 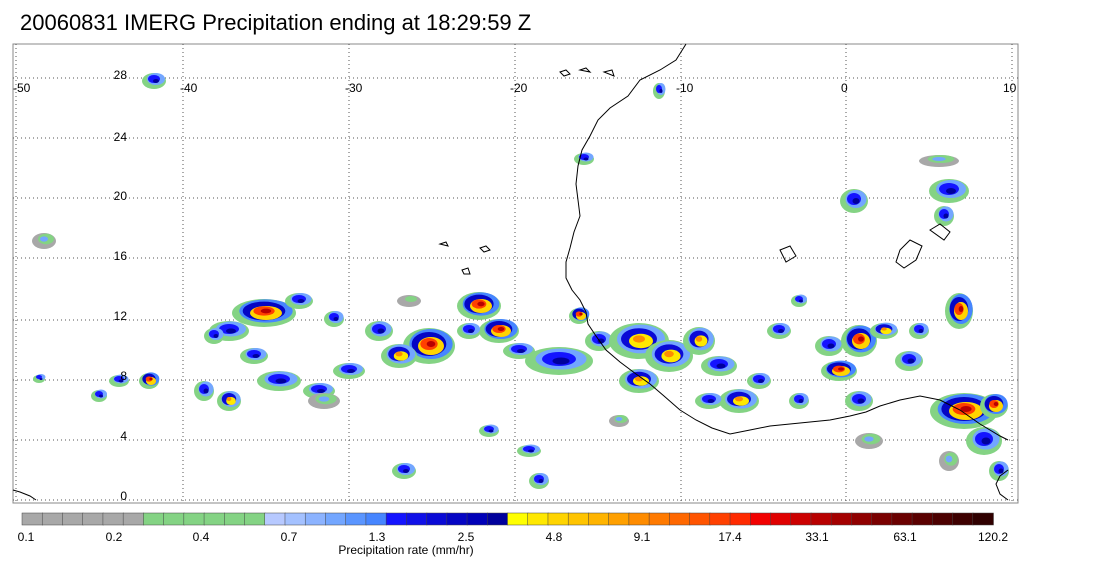 I want to click on colorbar-tick-4: 1.3, so click(x=377, y=537).